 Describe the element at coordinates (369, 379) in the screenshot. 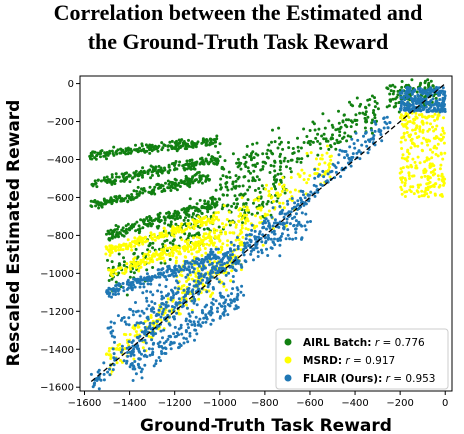

I see `legend-entry-flair: FLAIR (Ours): r = 0.953` at that location.